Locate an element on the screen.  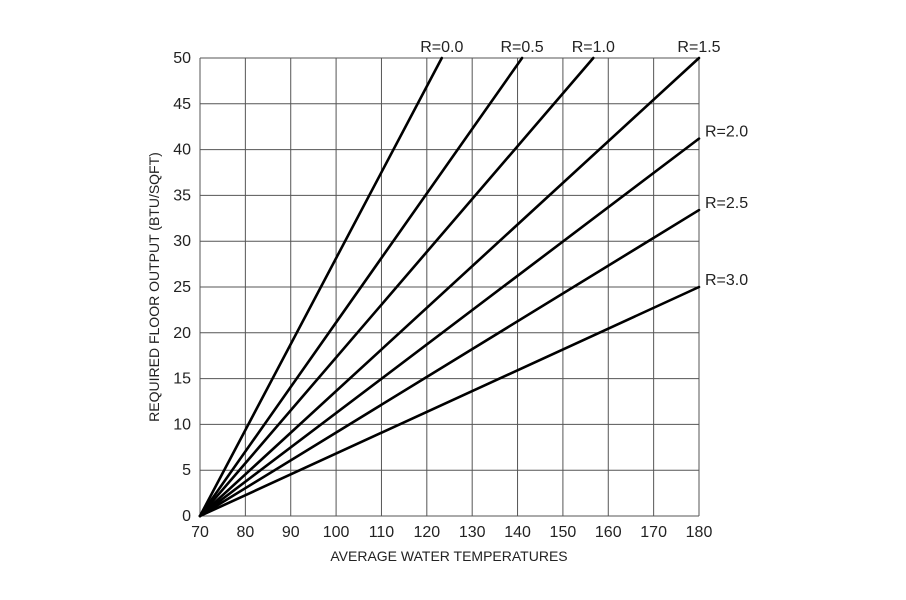
x-tick-label: 130 is located at coordinates (472, 532).